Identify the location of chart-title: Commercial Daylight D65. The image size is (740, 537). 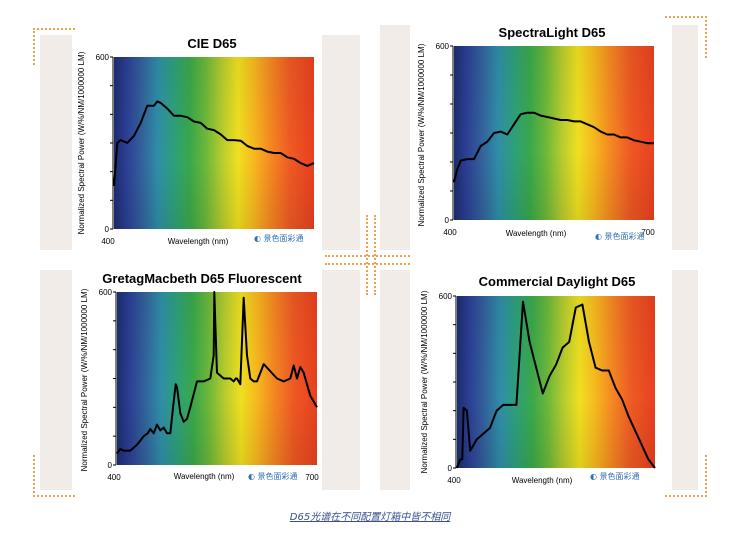
(557, 281).